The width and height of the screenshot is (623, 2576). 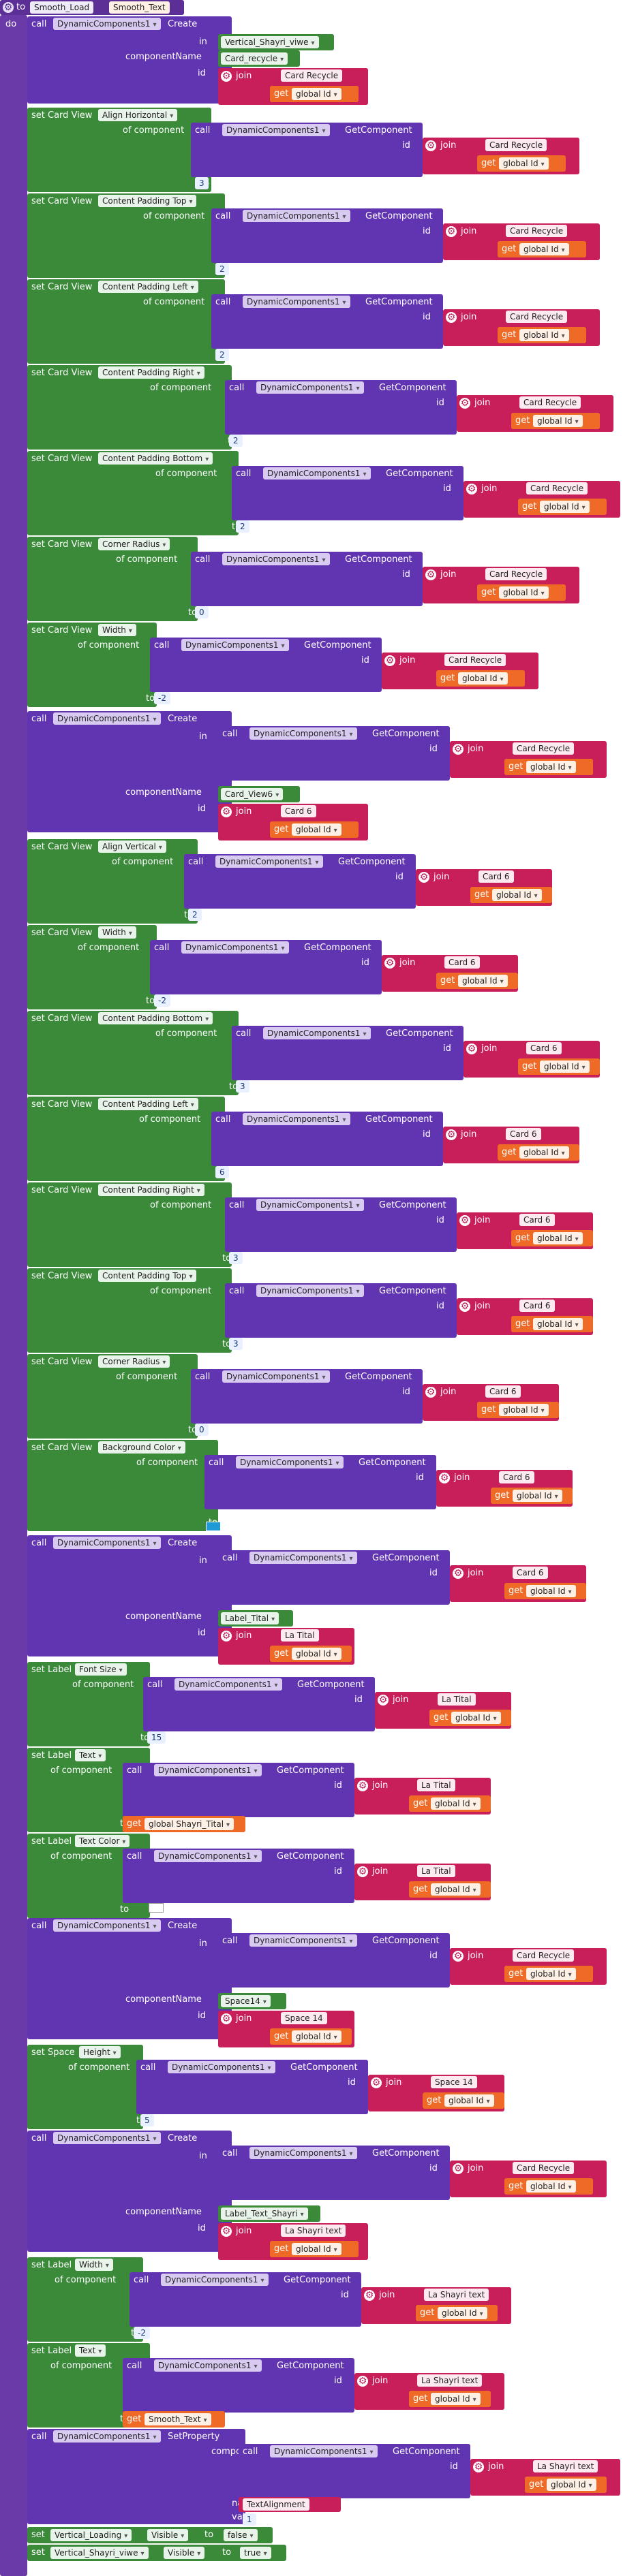 I want to click on procedure-header: ⚙ to Smooth_Load Smooth_Text, so click(x=92, y=7).